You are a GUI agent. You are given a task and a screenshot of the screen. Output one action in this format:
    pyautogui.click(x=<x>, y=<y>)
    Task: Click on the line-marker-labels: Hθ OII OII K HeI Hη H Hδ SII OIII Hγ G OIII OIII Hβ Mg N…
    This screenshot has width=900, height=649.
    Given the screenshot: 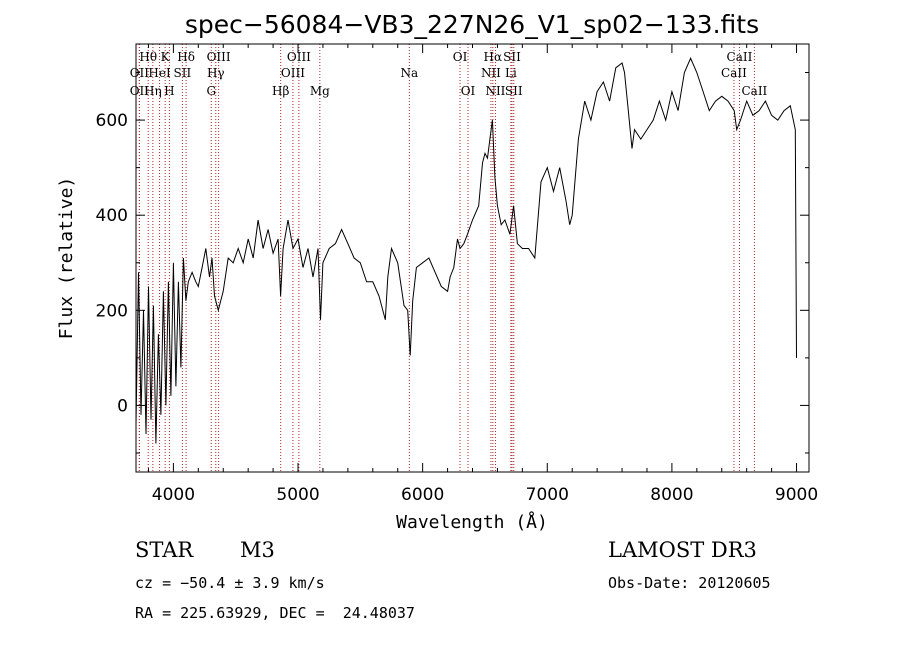 What is the action you would take?
    pyautogui.click(x=449, y=74)
    